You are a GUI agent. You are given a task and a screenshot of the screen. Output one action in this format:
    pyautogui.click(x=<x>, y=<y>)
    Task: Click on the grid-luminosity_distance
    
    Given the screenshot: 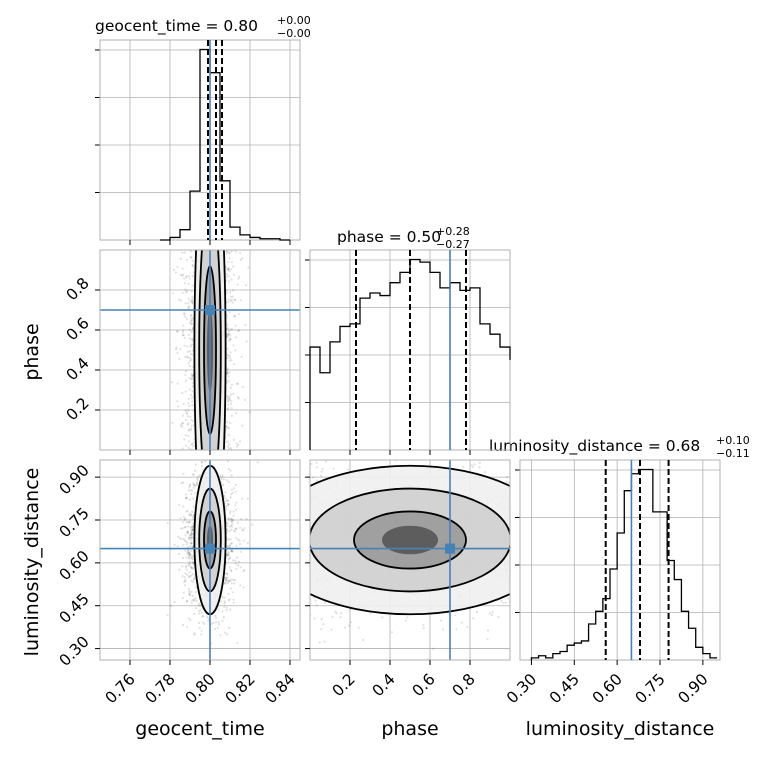 What is the action you would take?
    pyautogui.click(x=620, y=560)
    